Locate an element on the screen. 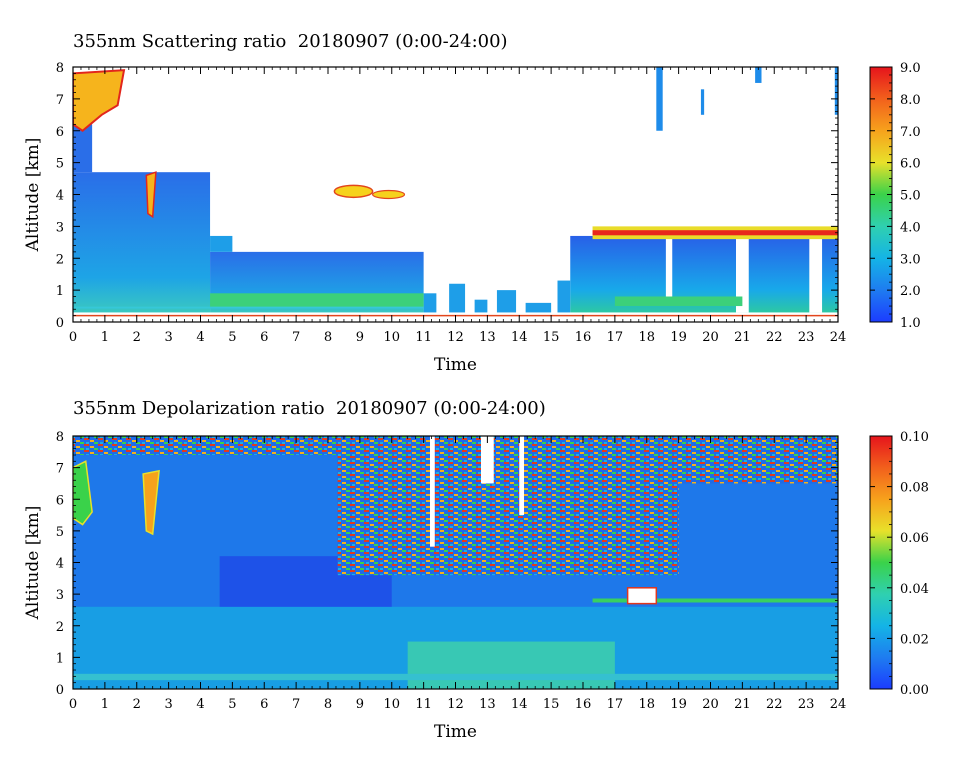 Image resolution: width=960 pixels, height=770 pixels. colorbar-depolarization: 0.00 0.02 0.04 0.06 0.08 0.10 is located at coordinates (899, 564).